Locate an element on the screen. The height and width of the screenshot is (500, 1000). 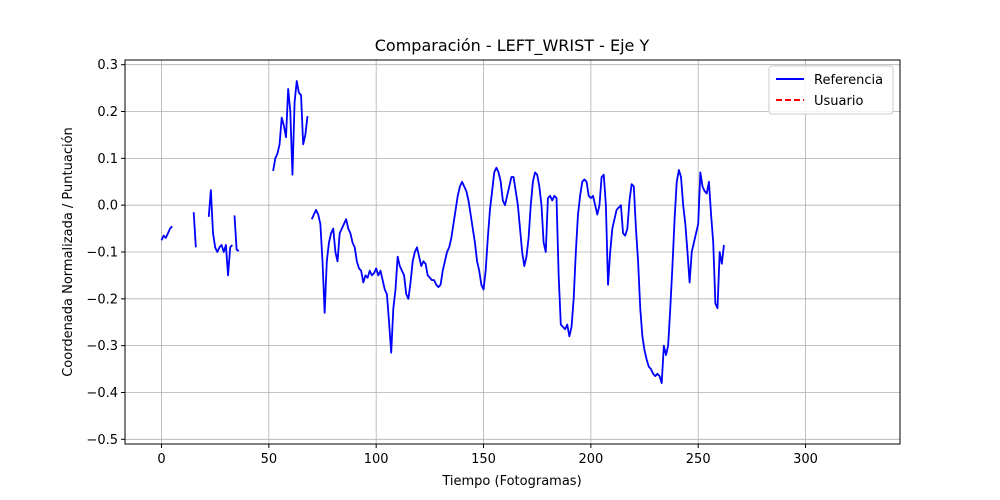
legend-label-usuario: Usuario is located at coordinates (838, 101).